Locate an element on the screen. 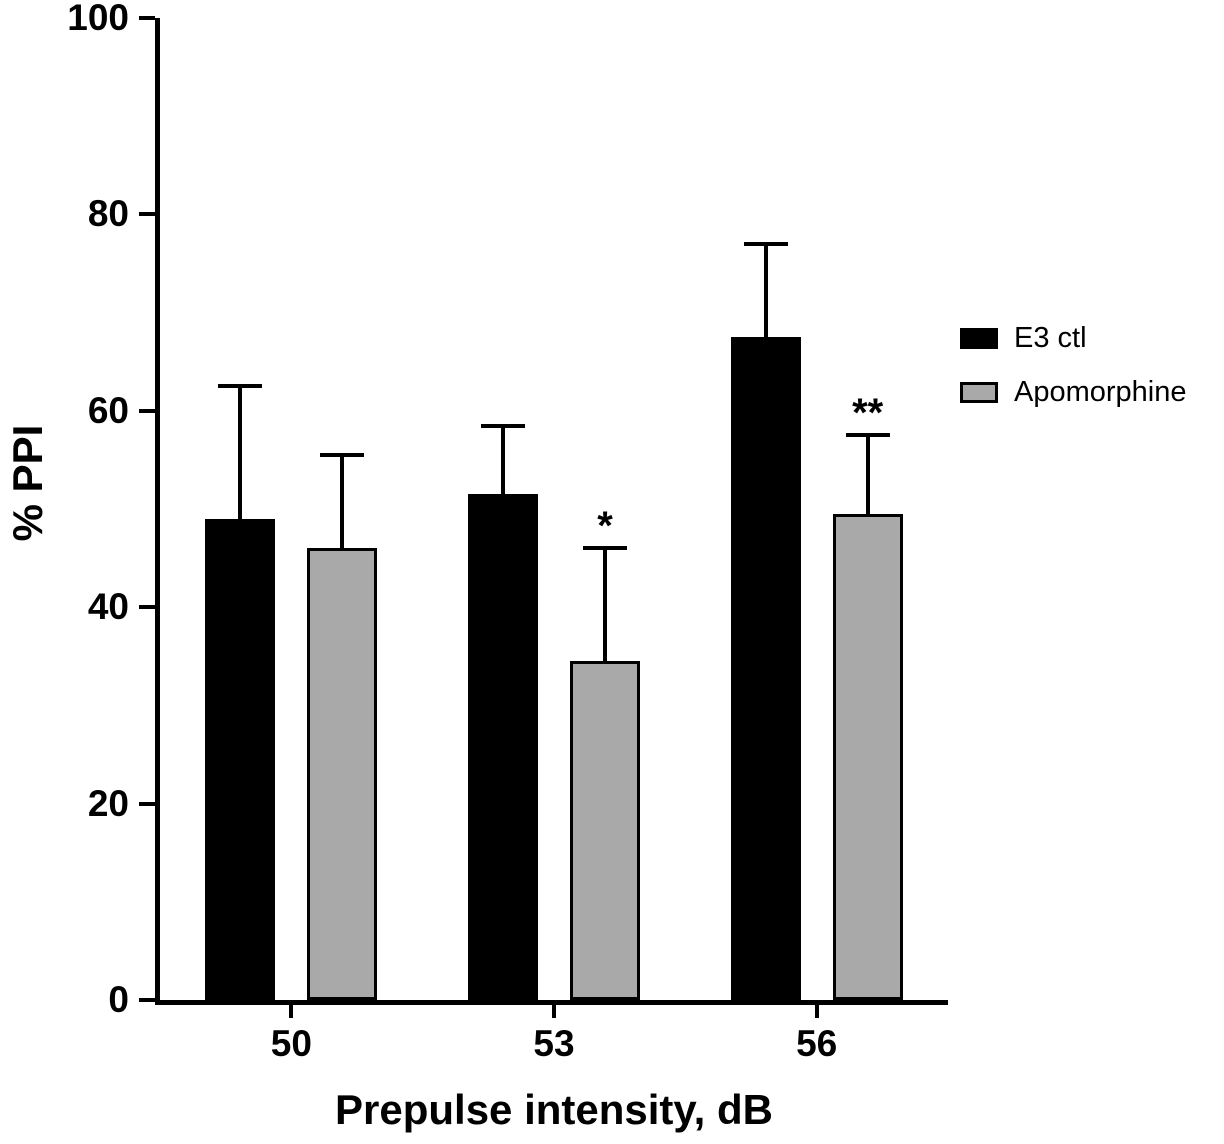 The width and height of the screenshot is (1224, 1144). x-axis-tick-label: 53 is located at coordinates (554, 1043).